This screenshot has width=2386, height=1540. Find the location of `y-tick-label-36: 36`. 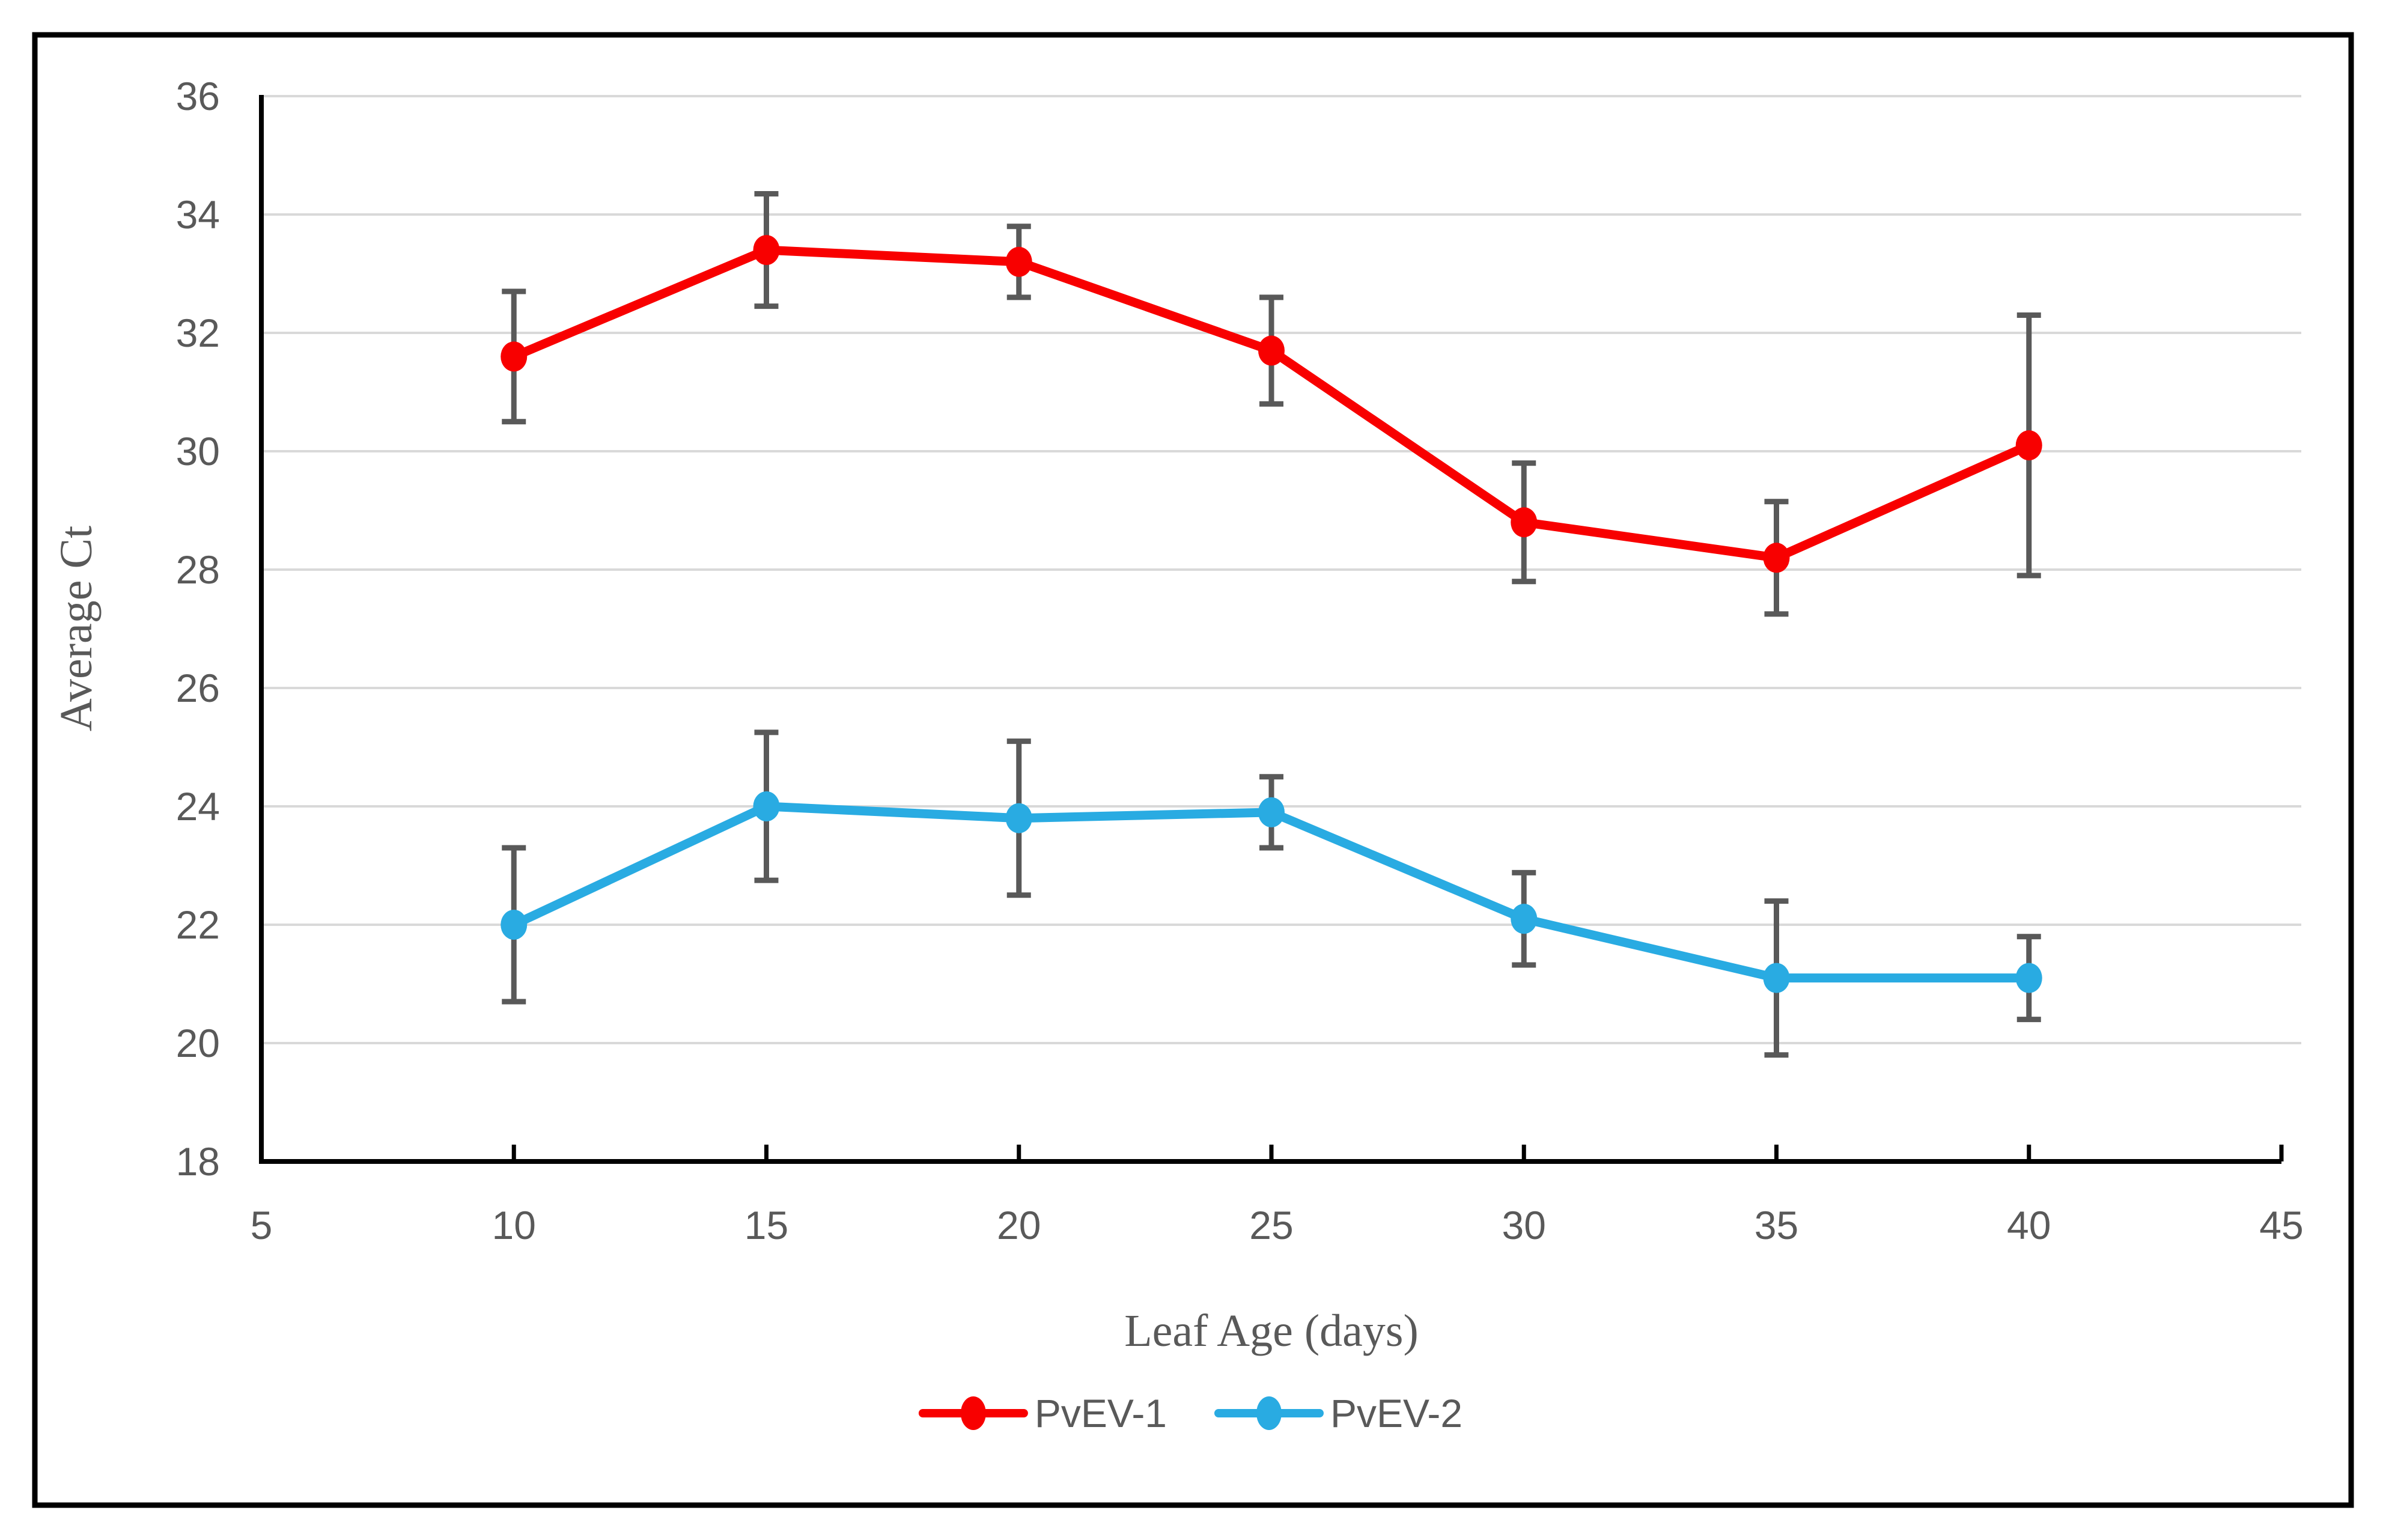

y-tick-label-36: 36 is located at coordinates (198, 96).